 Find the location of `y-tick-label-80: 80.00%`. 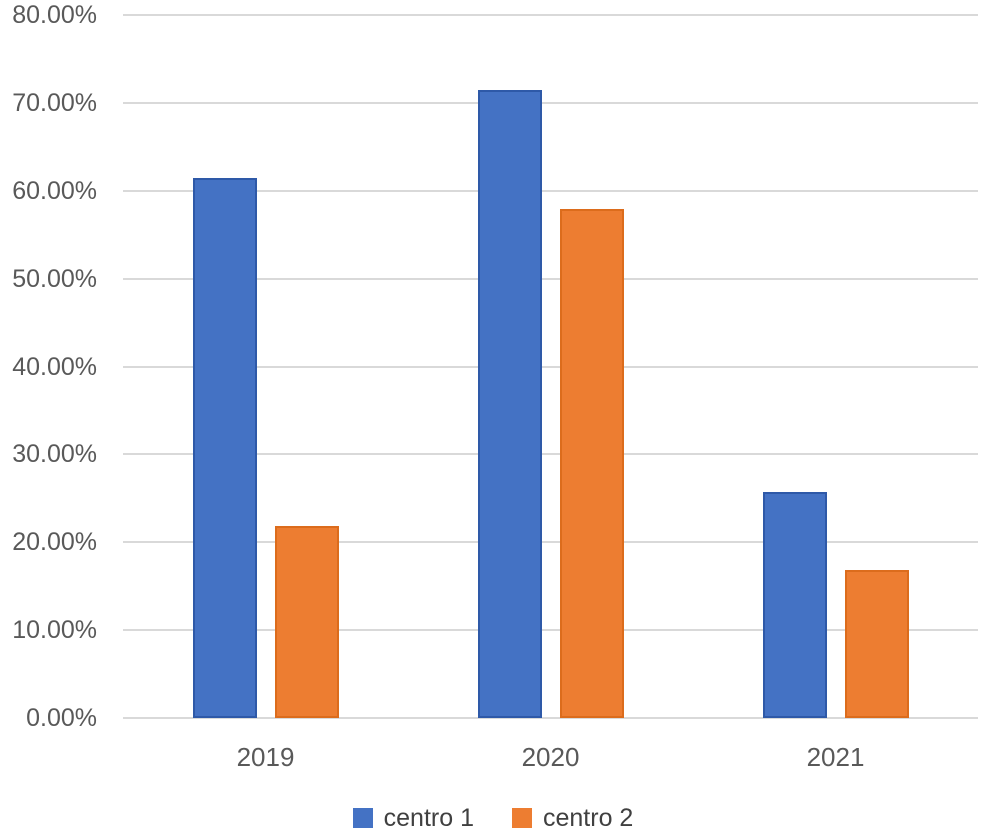

y-tick-label-80: 80.00% is located at coordinates (54, 15).